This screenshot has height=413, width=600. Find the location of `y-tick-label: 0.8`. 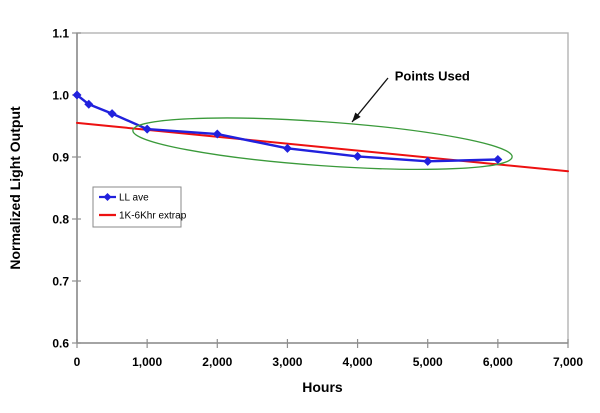

y-tick-label: 0.8 is located at coordinates (60, 220).